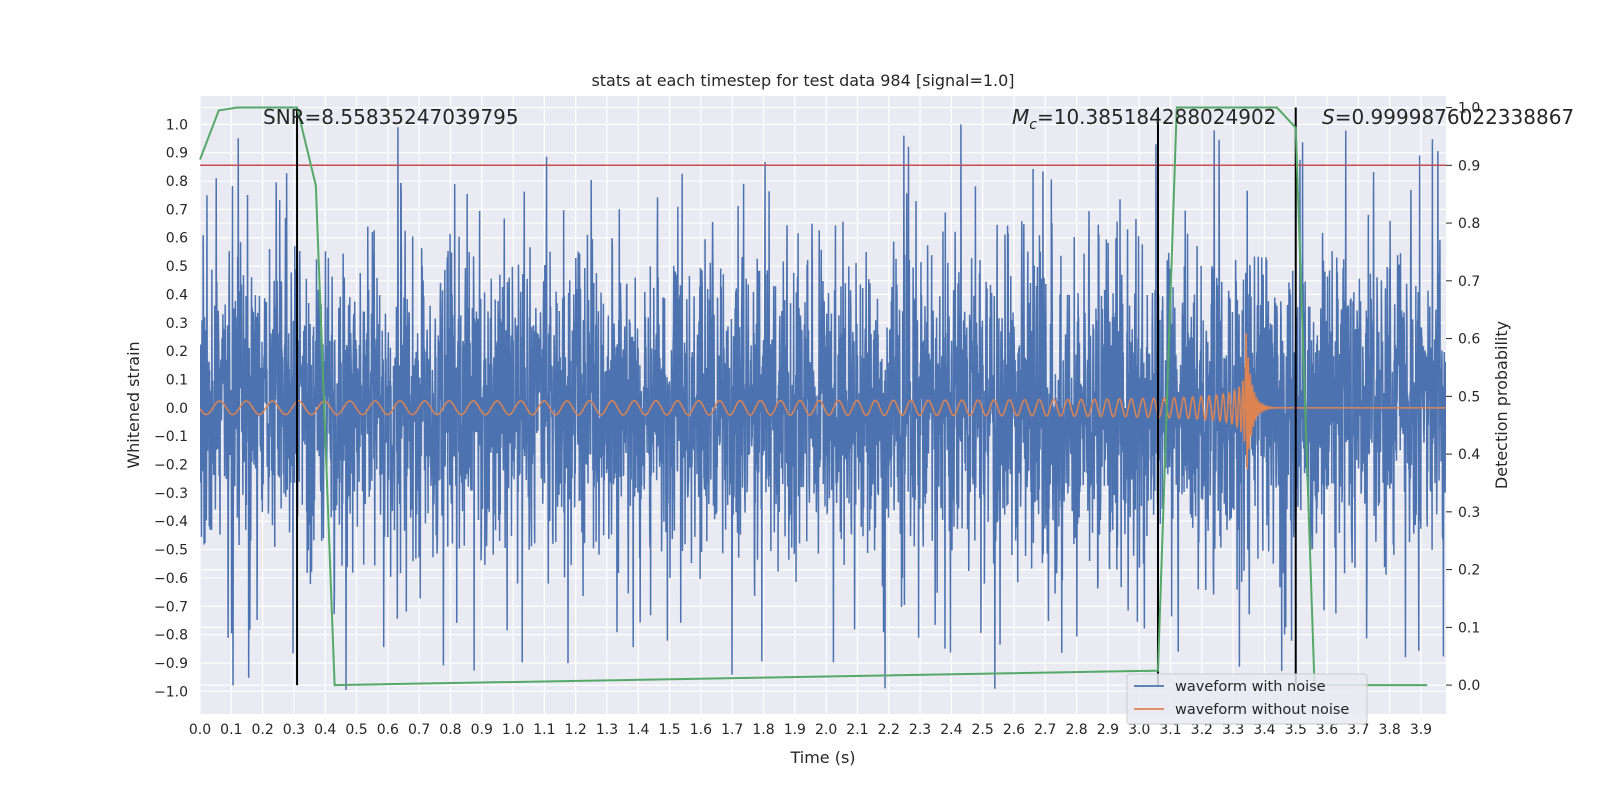 The image size is (1600, 800). Describe the element at coordinates (1108, 730) in the screenshot. I see `x-tick-label: 2.9` at that location.